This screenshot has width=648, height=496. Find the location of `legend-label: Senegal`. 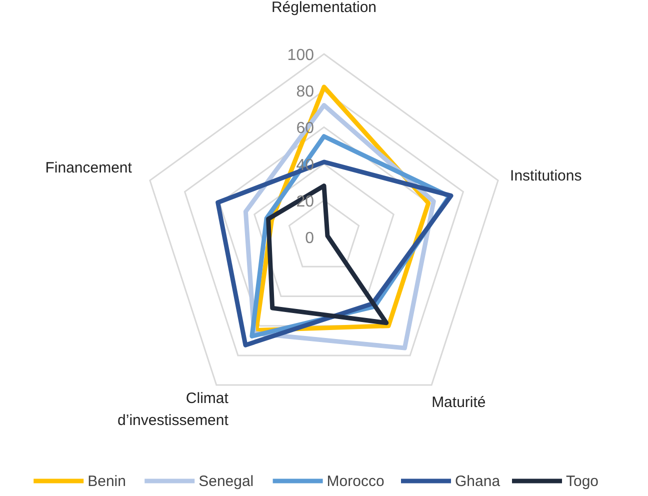

legend-label: Senegal is located at coordinates (226, 481).